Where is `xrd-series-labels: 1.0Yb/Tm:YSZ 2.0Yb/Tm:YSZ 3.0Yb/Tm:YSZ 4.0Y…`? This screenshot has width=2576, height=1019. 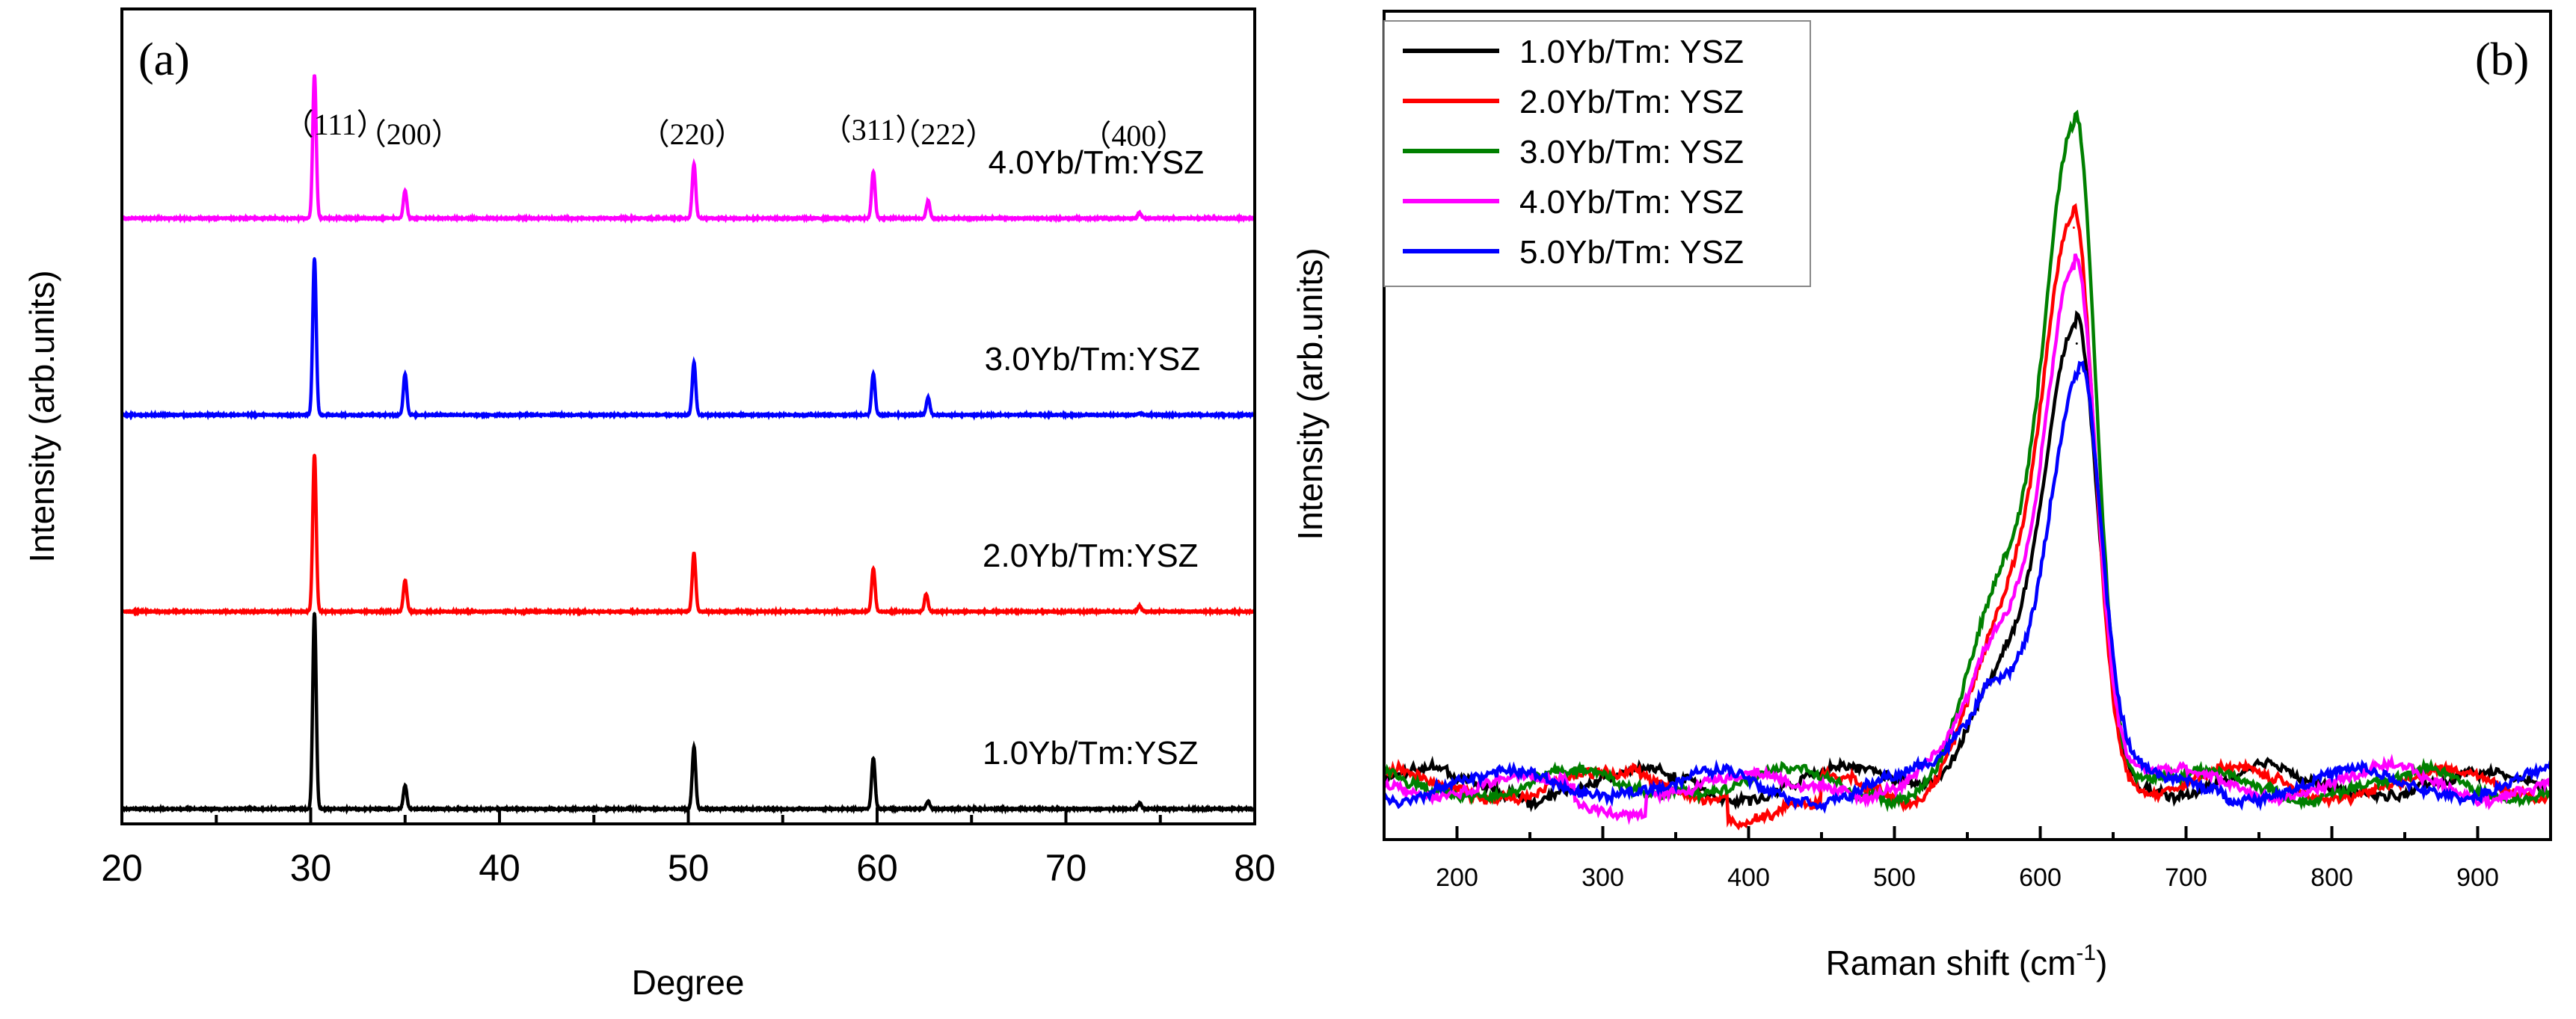
xrd-series-labels: 1.0Yb/Tm:YSZ 2.0Yb/Tm:YSZ 3.0Yb/Tm:YSZ 4.0Y… is located at coordinates (1093, 458).